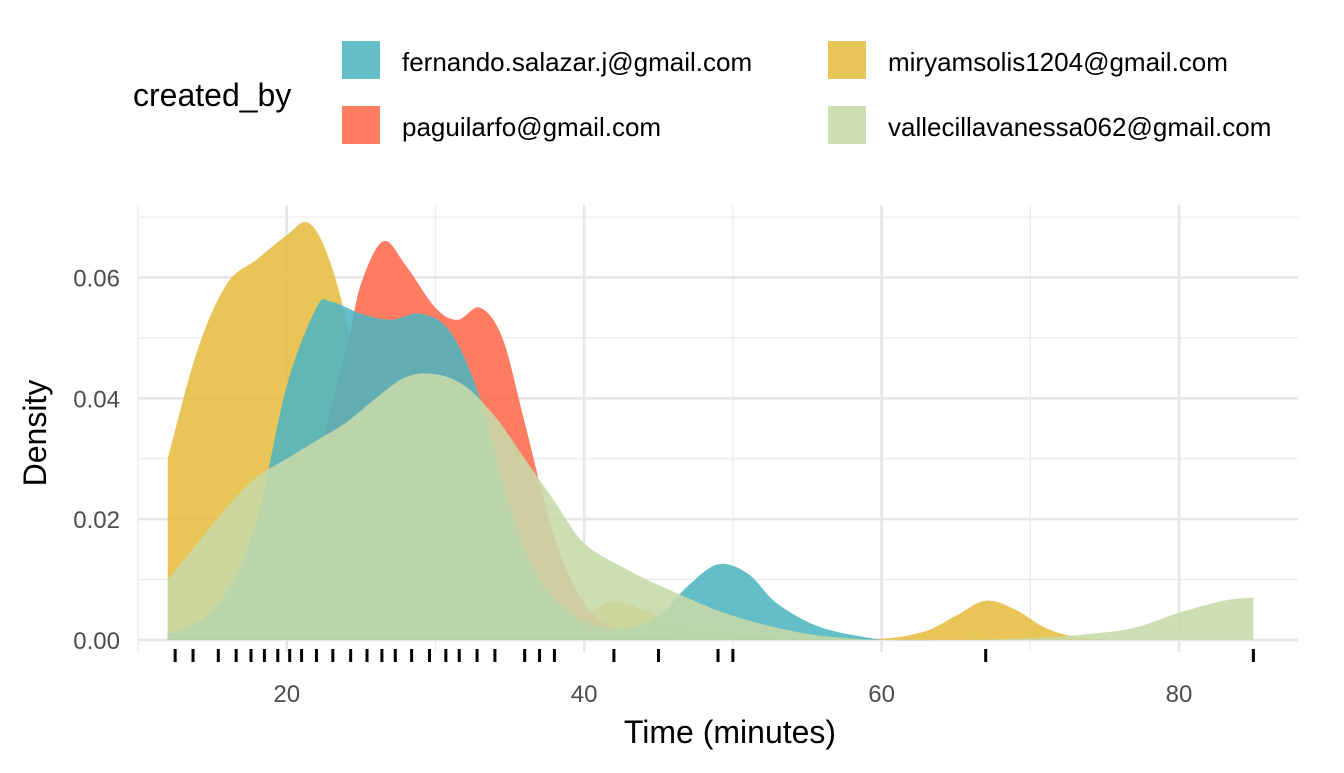  What do you see at coordinates (96, 520) in the screenshot?
I see `y-tick-label-0.02: 0.02` at bounding box center [96, 520].